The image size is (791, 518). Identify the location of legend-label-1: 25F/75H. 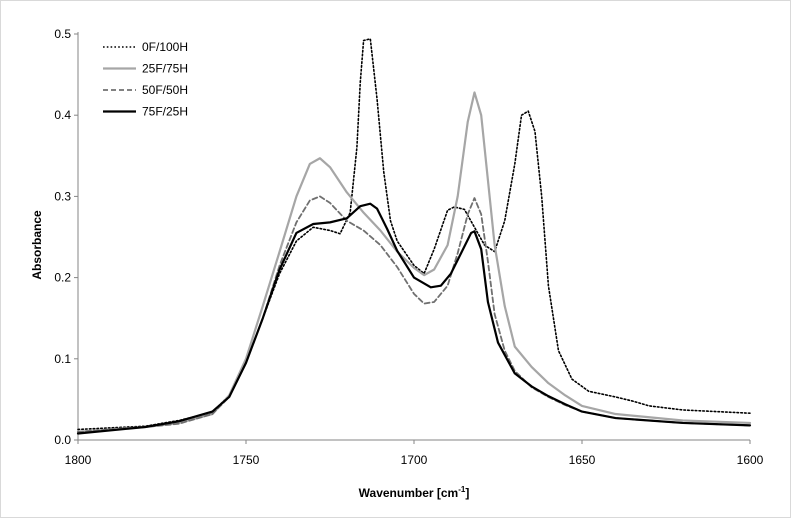
(165, 69).